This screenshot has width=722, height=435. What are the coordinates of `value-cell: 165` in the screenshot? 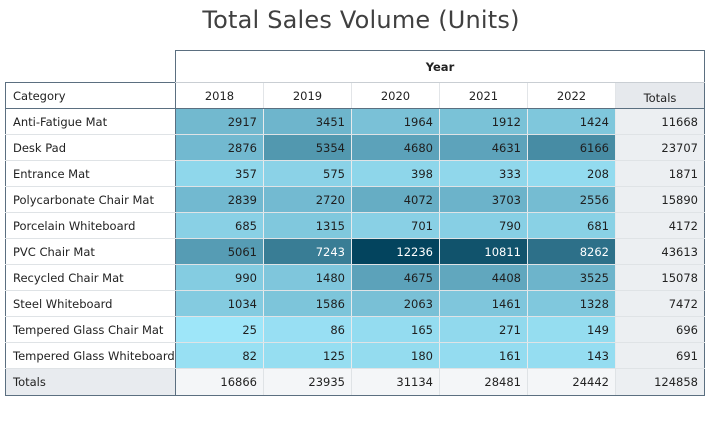 It's located at (395, 329).